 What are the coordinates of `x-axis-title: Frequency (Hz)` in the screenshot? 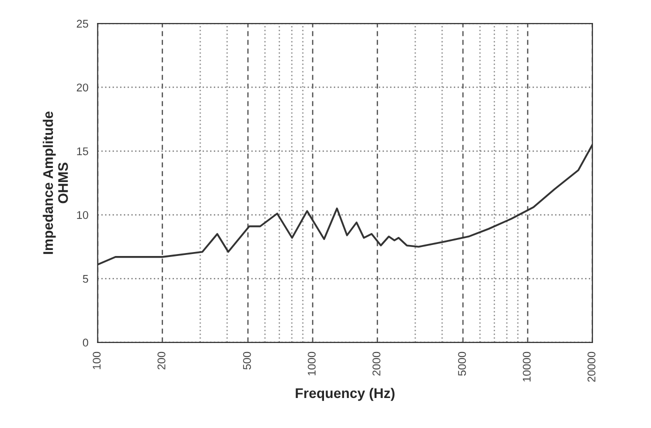 It's located at (345, 394).